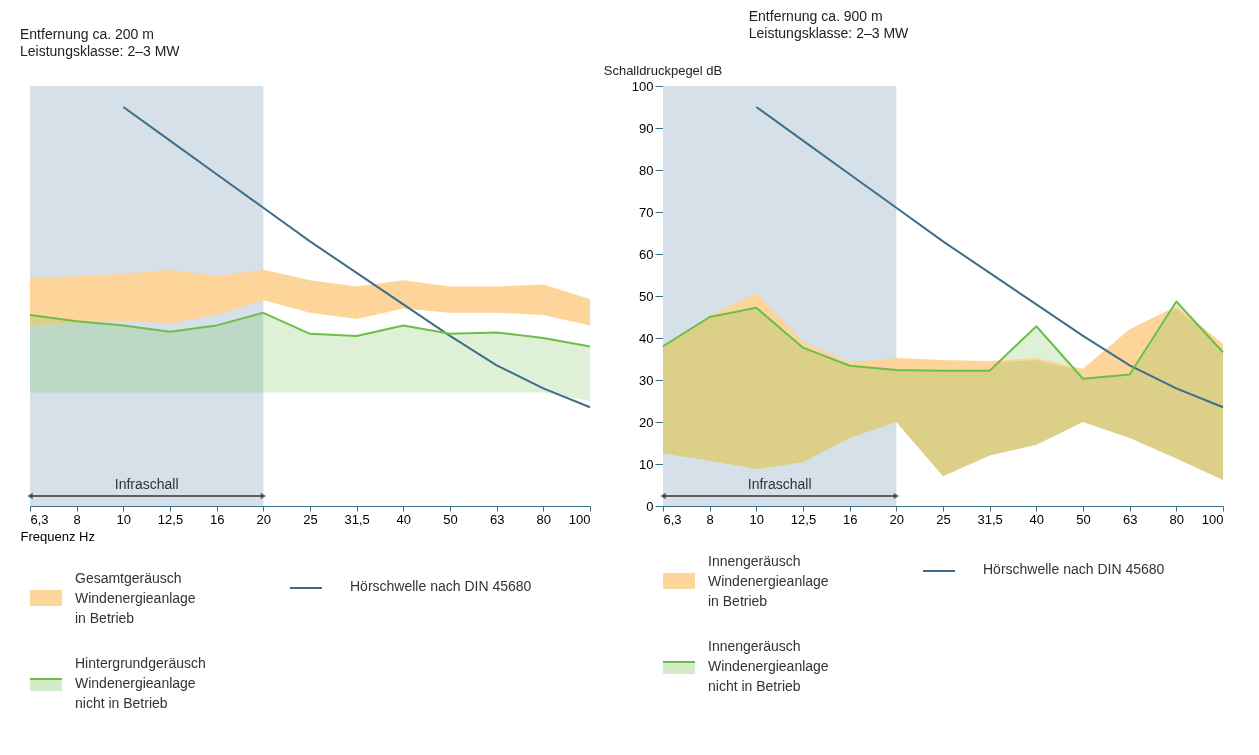 This screenshot has width=1259, height=755. Describe the element at coordinates (646, 254) in the screenshot. I see `y-tick-label: 60` at that location.